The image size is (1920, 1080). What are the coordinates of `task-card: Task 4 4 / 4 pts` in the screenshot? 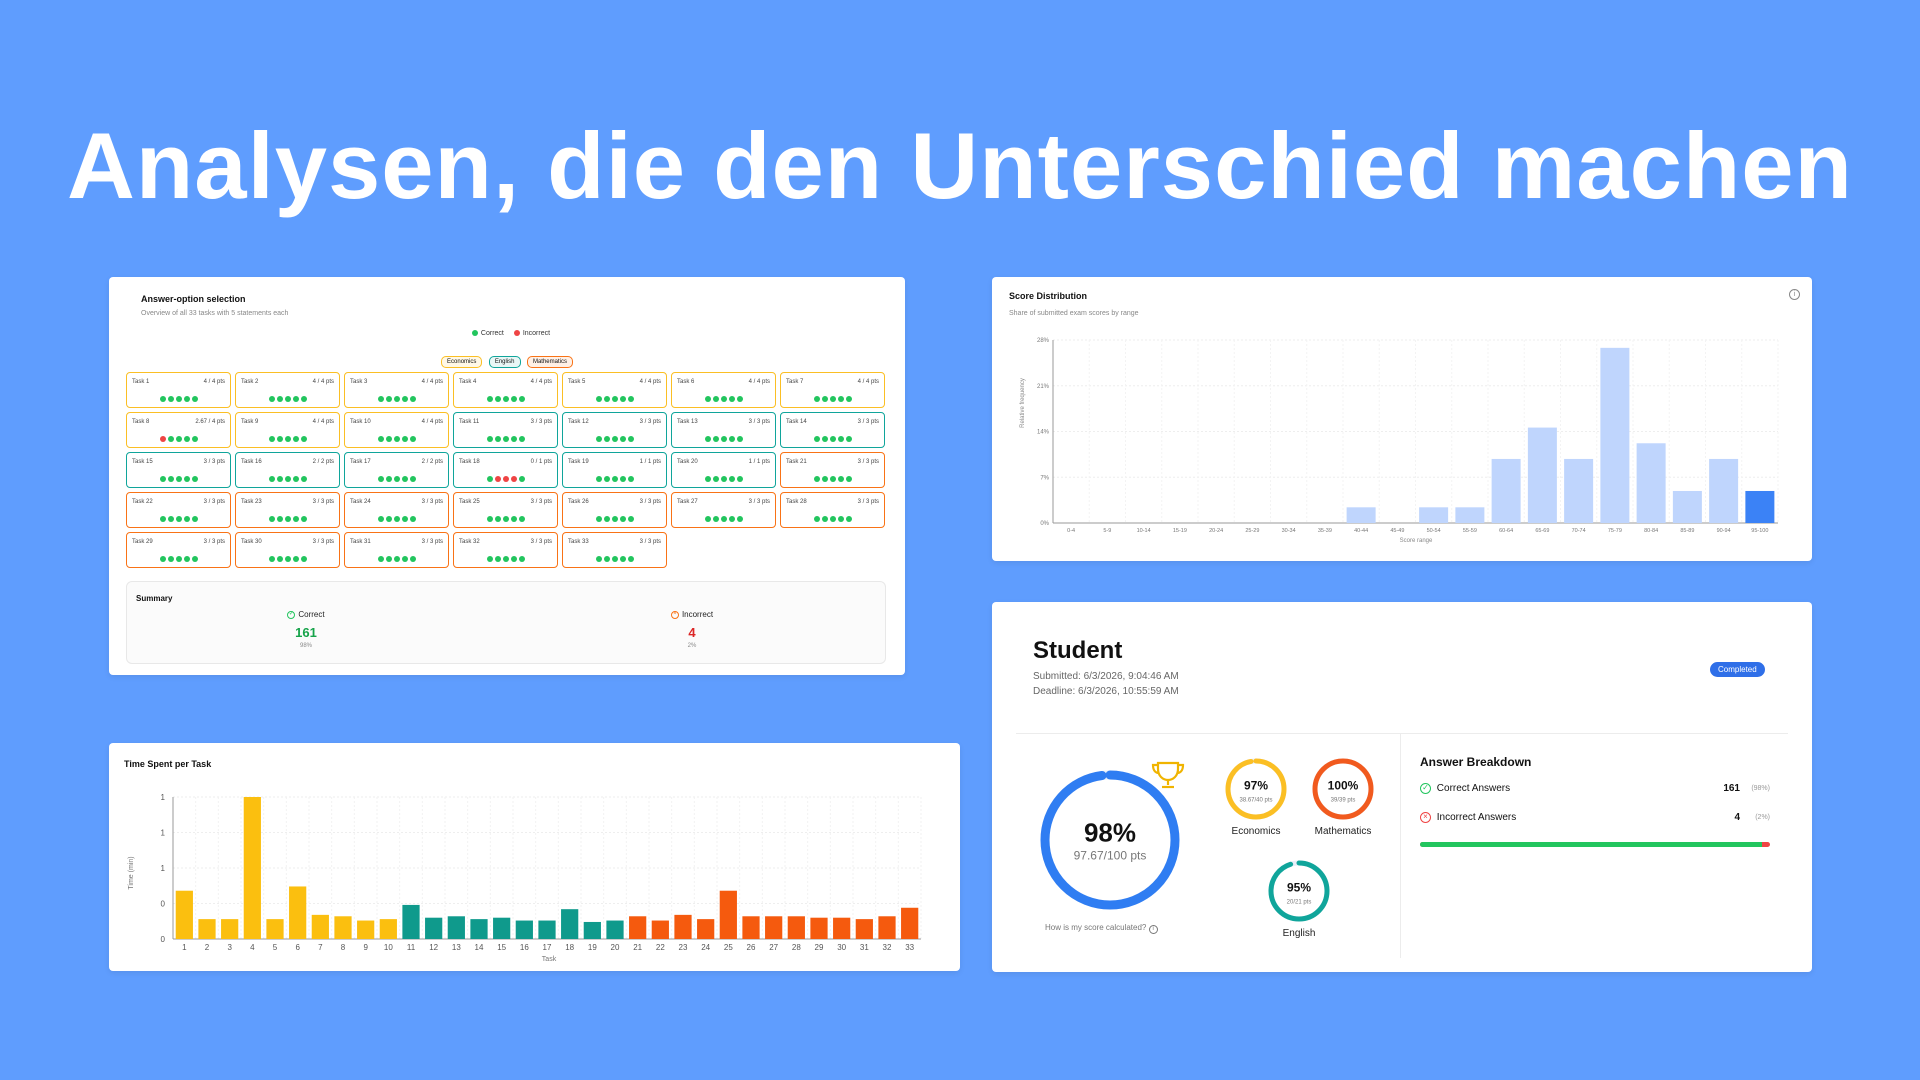 It's located at (505, 390).